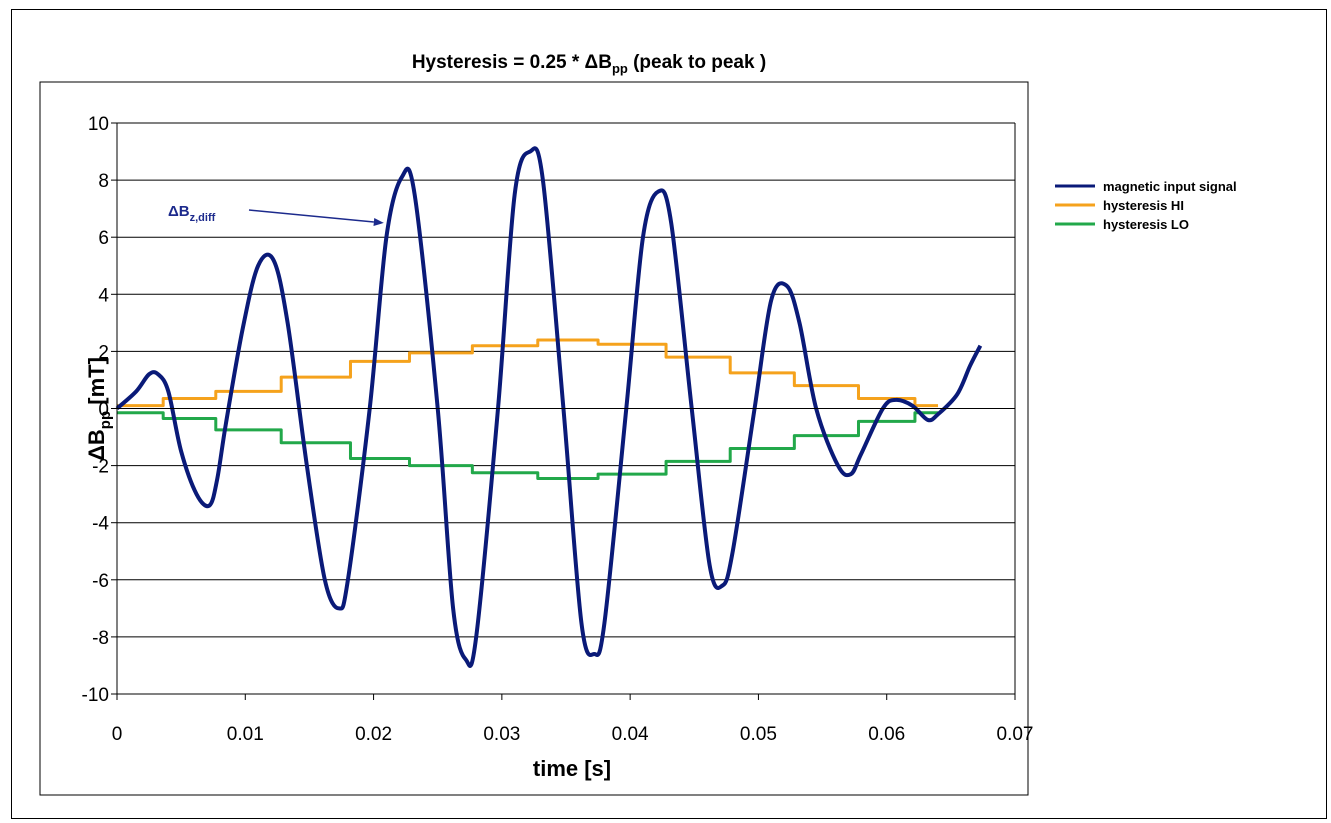  What do you see at coordinates (1015, 734) in the screenshot?
I see `x-tick-label: 0.07` at bounding box center [1015, 734].